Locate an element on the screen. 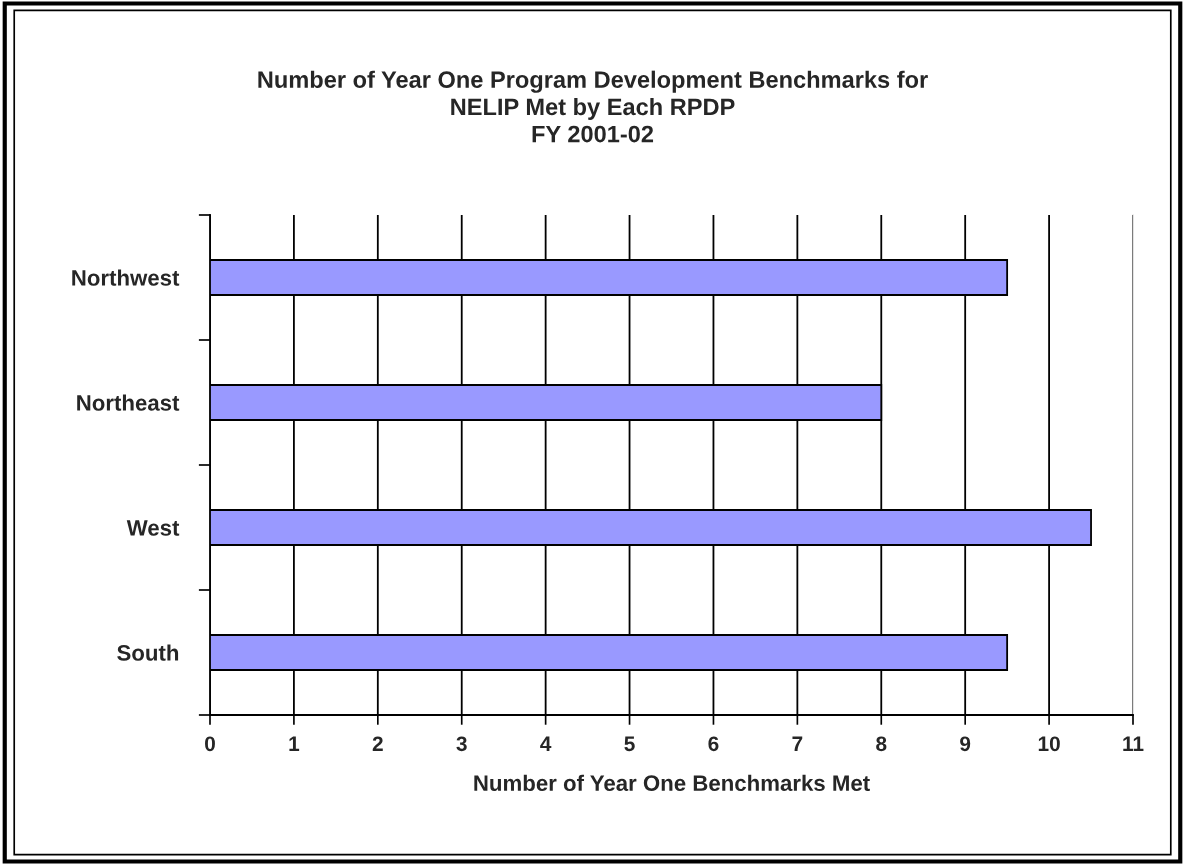  x-tick-label: 8 is located at coordinates (881, 744).